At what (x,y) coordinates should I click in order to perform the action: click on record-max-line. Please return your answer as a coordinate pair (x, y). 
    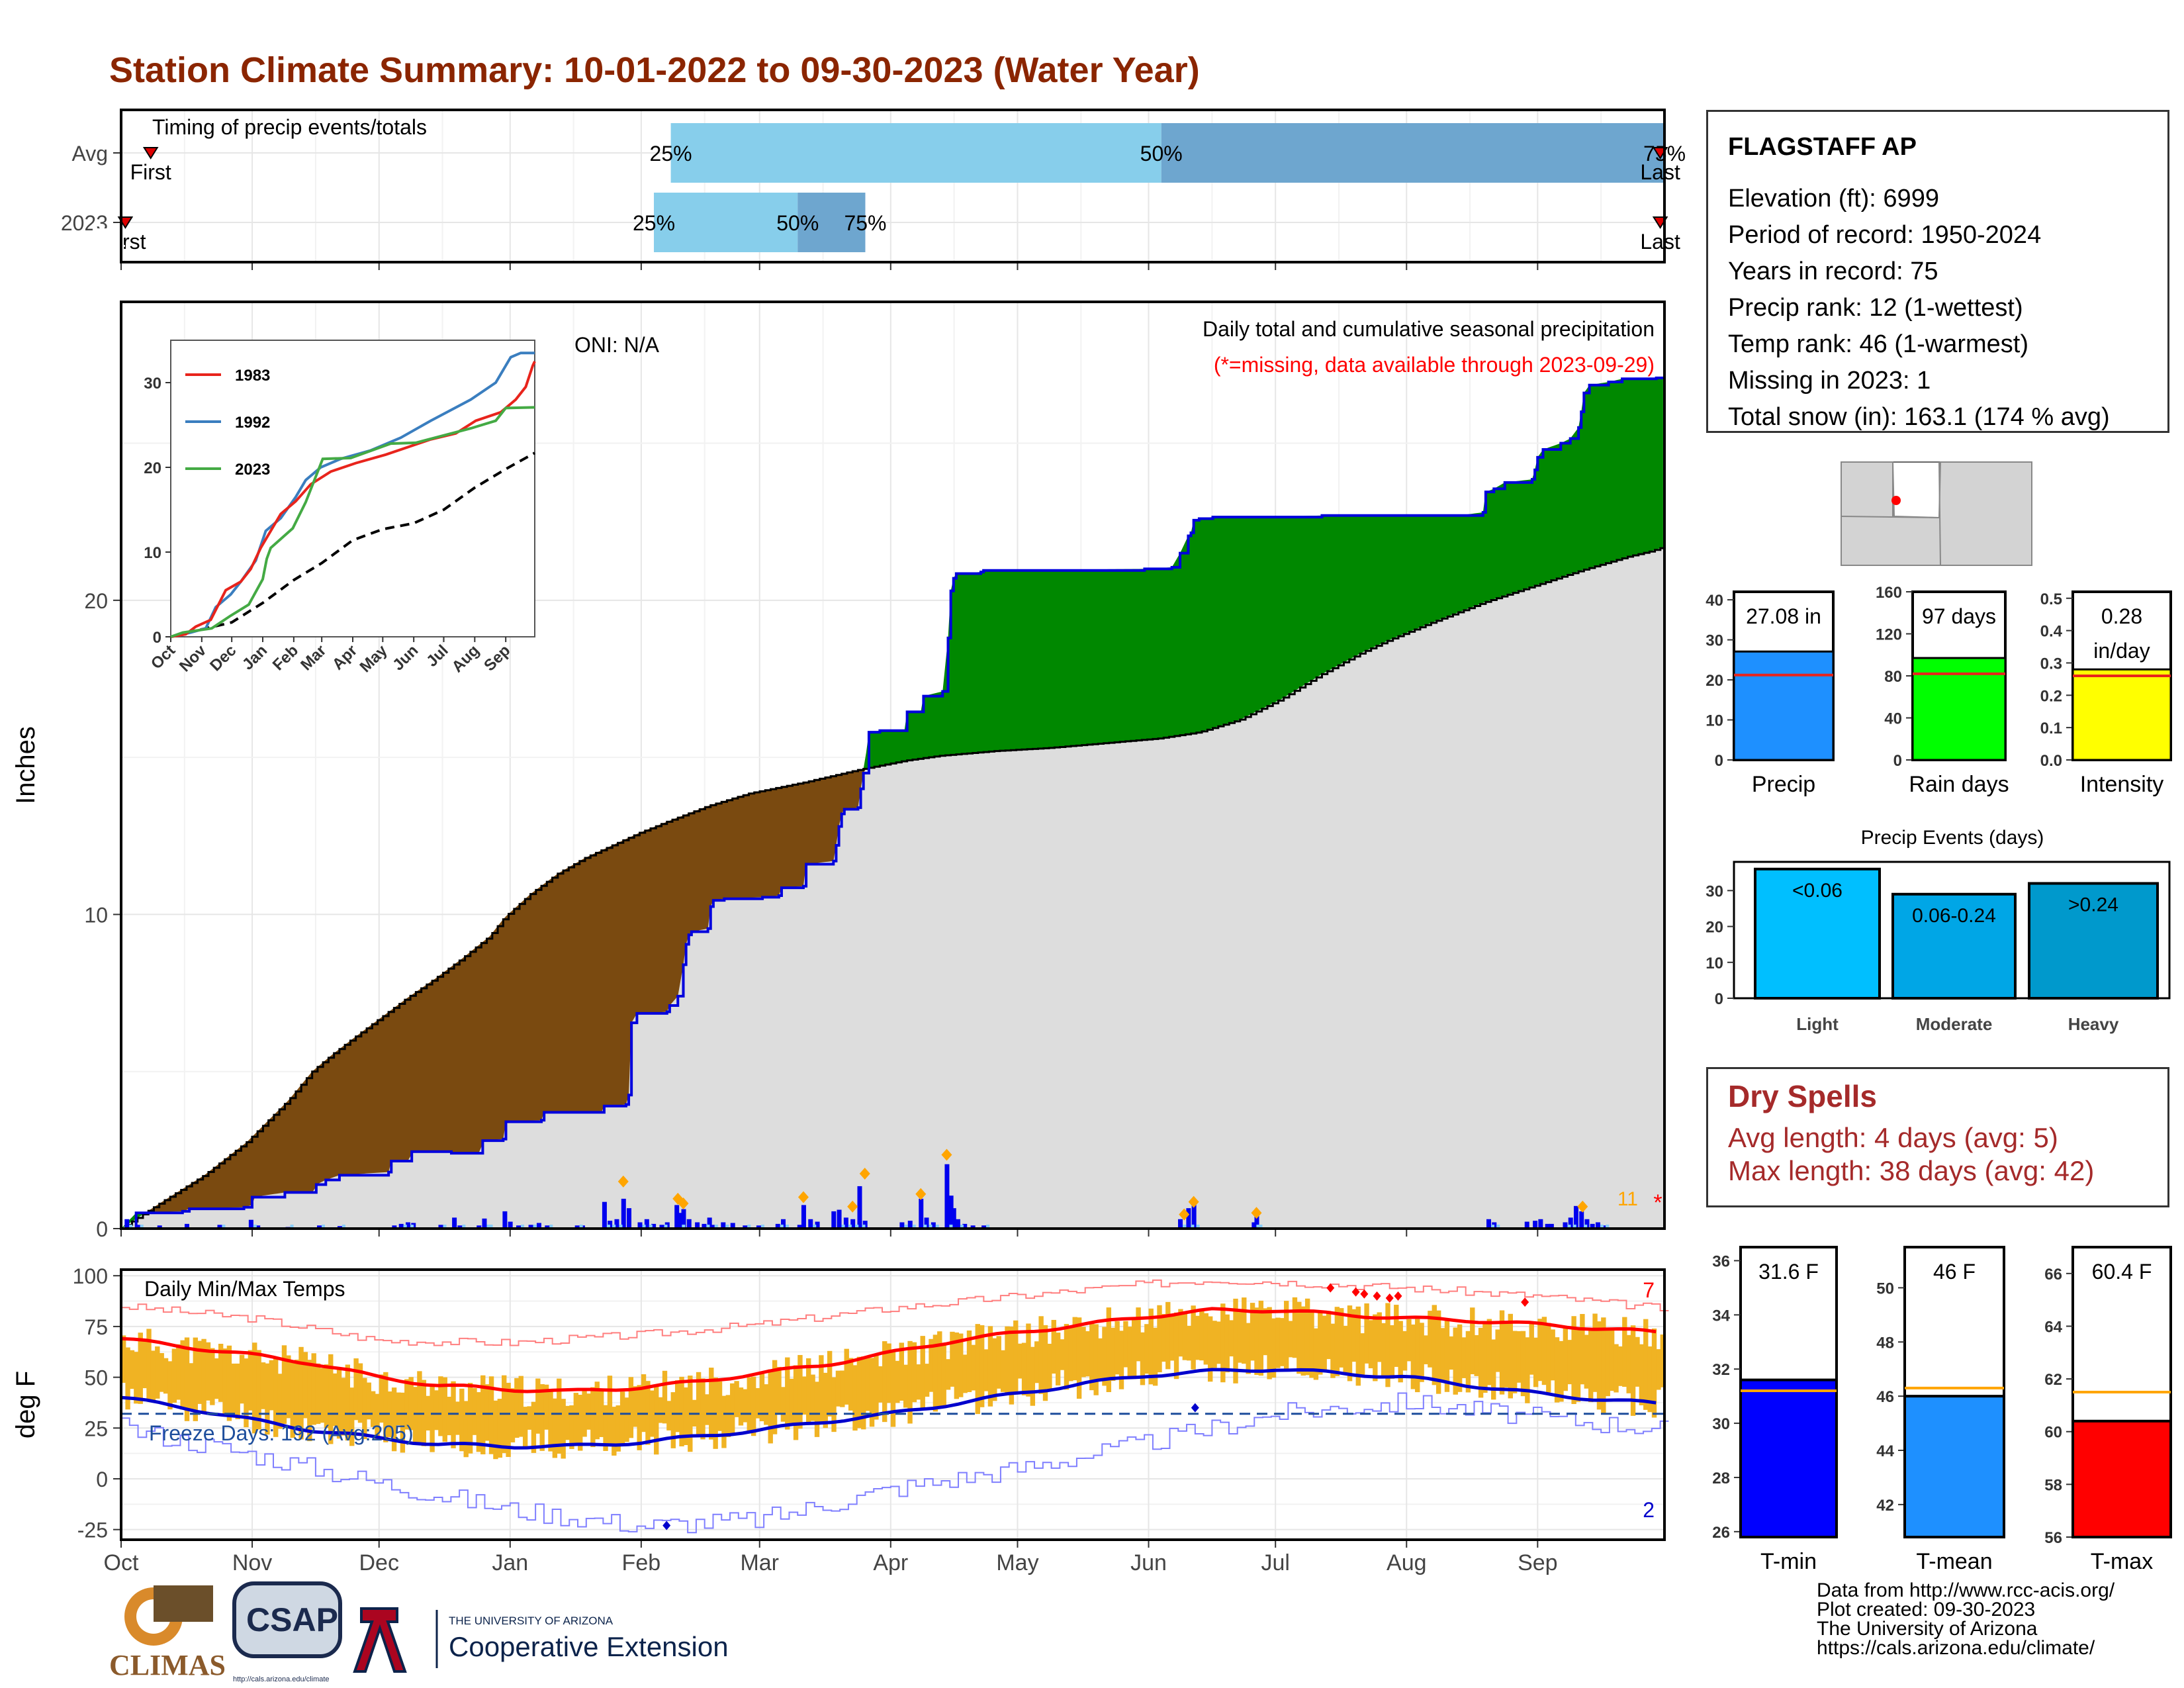
    Looking at the image, I should click on (895, 1312).